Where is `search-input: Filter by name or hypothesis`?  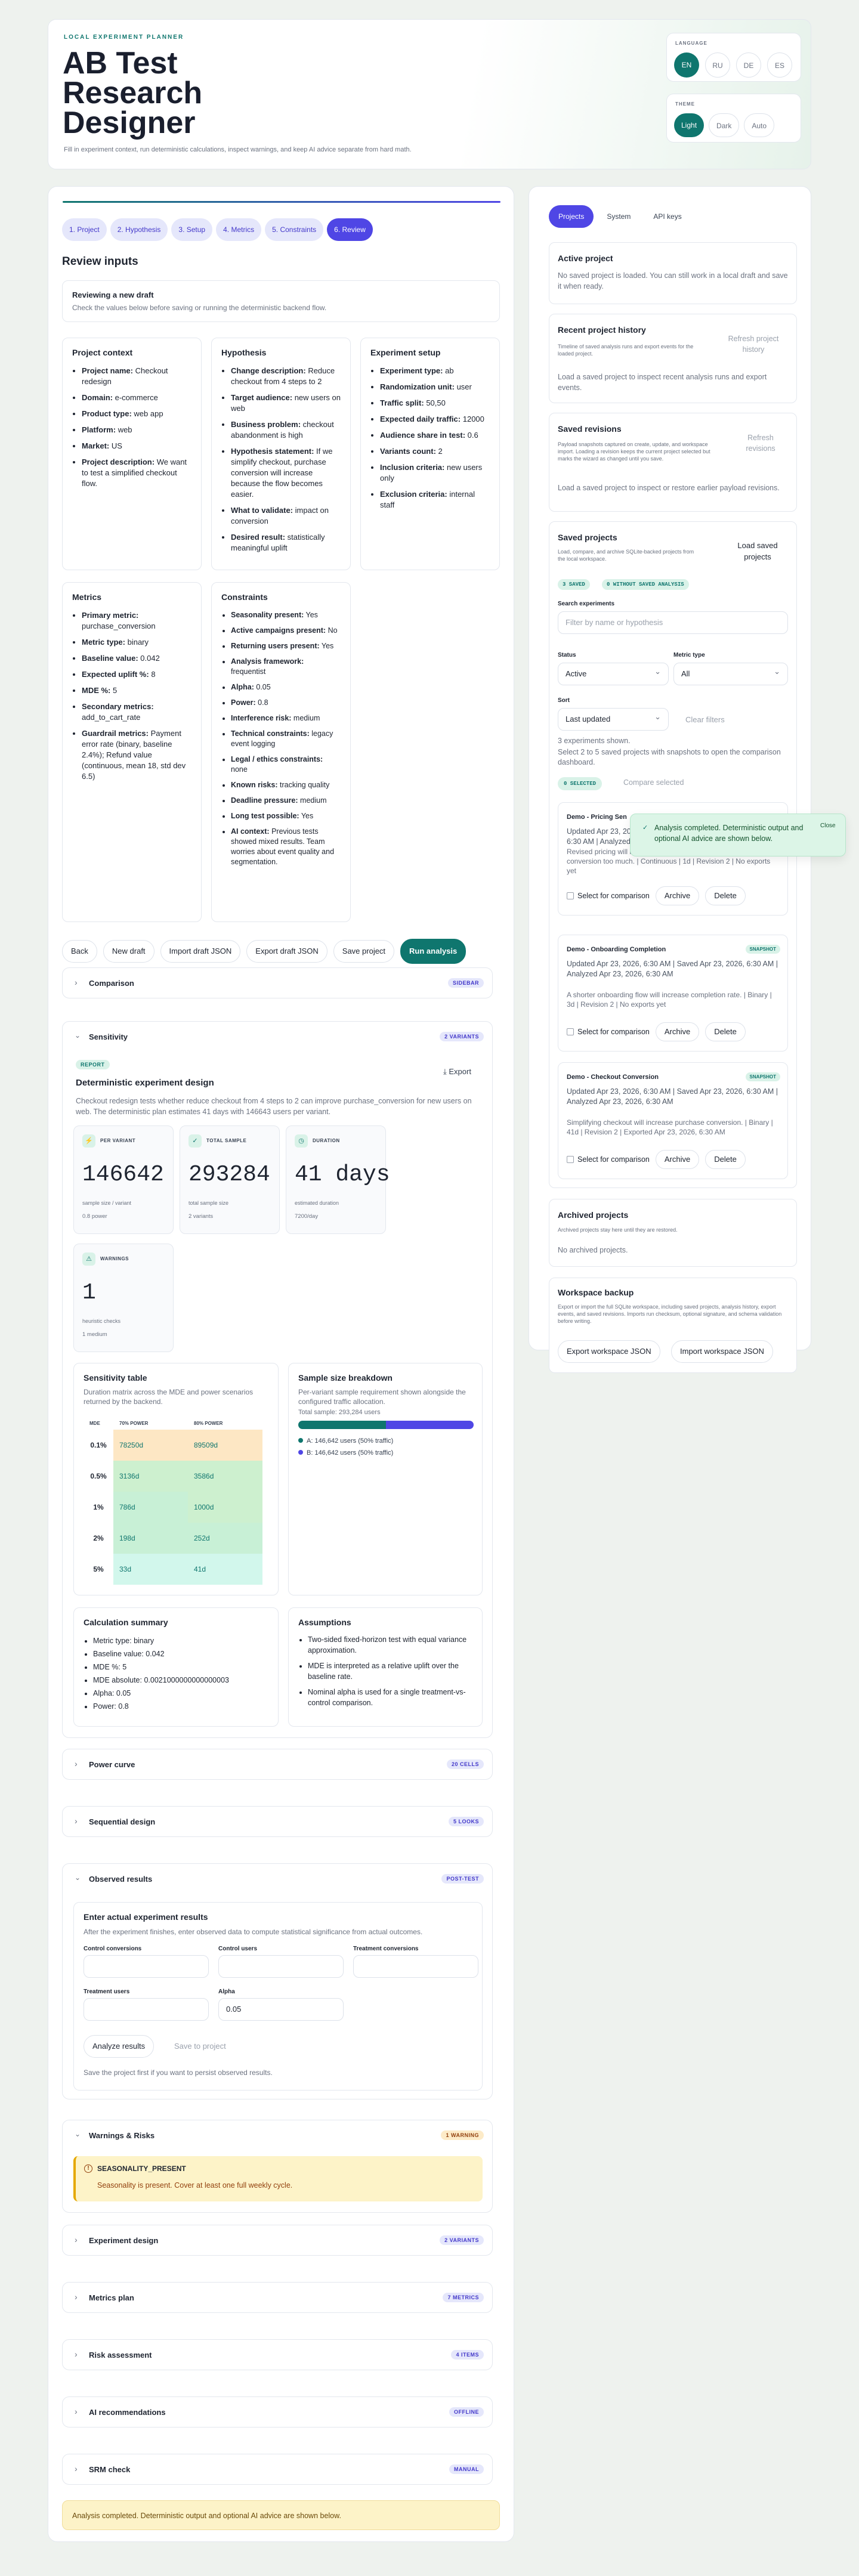 search-input: Filter by name or hypothesis is located at coordinates (673, 622).